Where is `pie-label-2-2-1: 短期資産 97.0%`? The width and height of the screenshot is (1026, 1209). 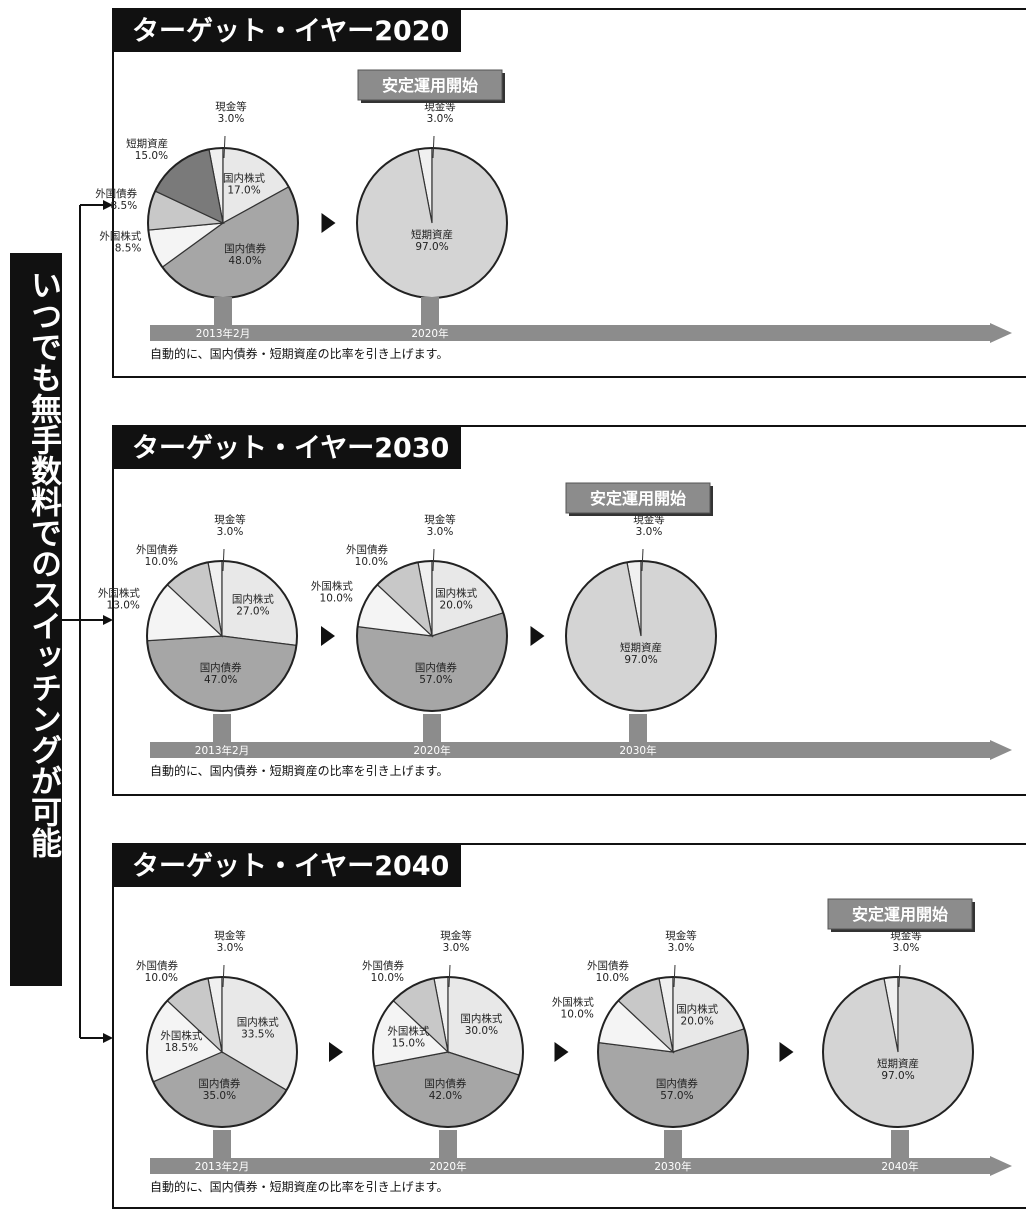
pie-label-2-2-1: 短期資産 97.0% is located at coordinates (641, 653).